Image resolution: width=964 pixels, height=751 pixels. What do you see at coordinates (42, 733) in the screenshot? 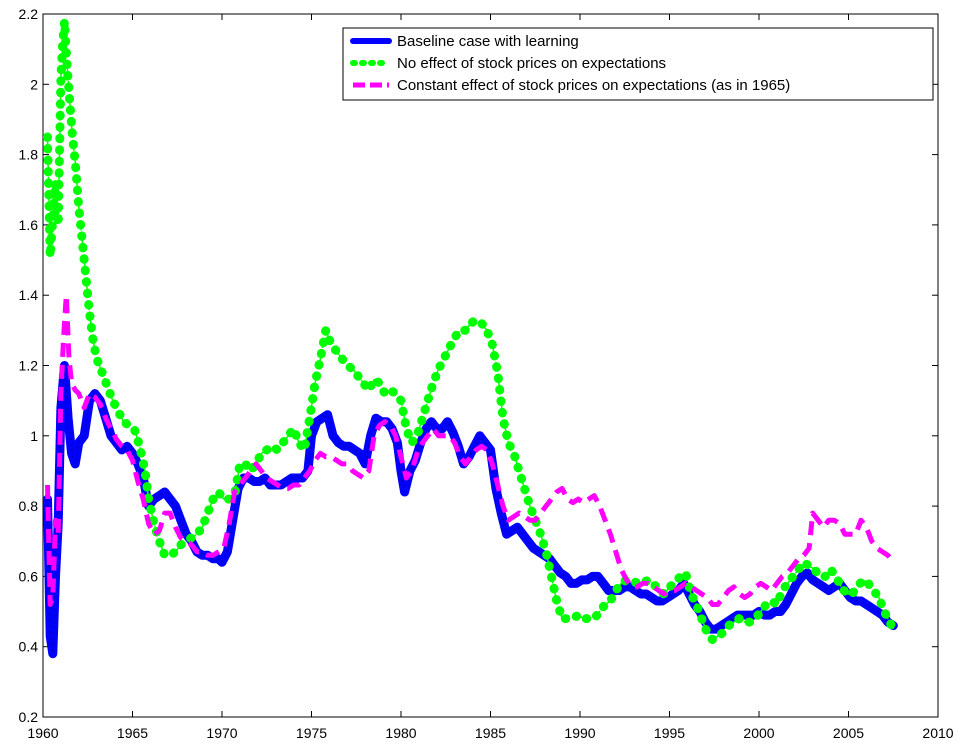
I see `x-tick-label: 1960` at bounding box center [42, 733].